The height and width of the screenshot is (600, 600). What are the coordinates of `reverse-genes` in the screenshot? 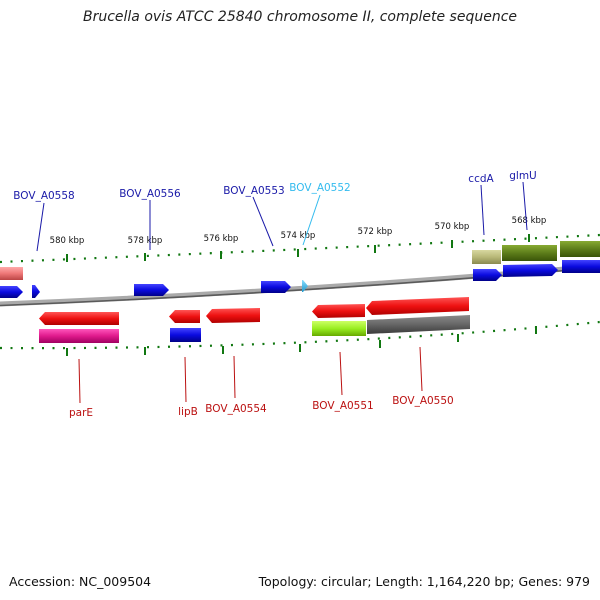 It's located at (254, 320).